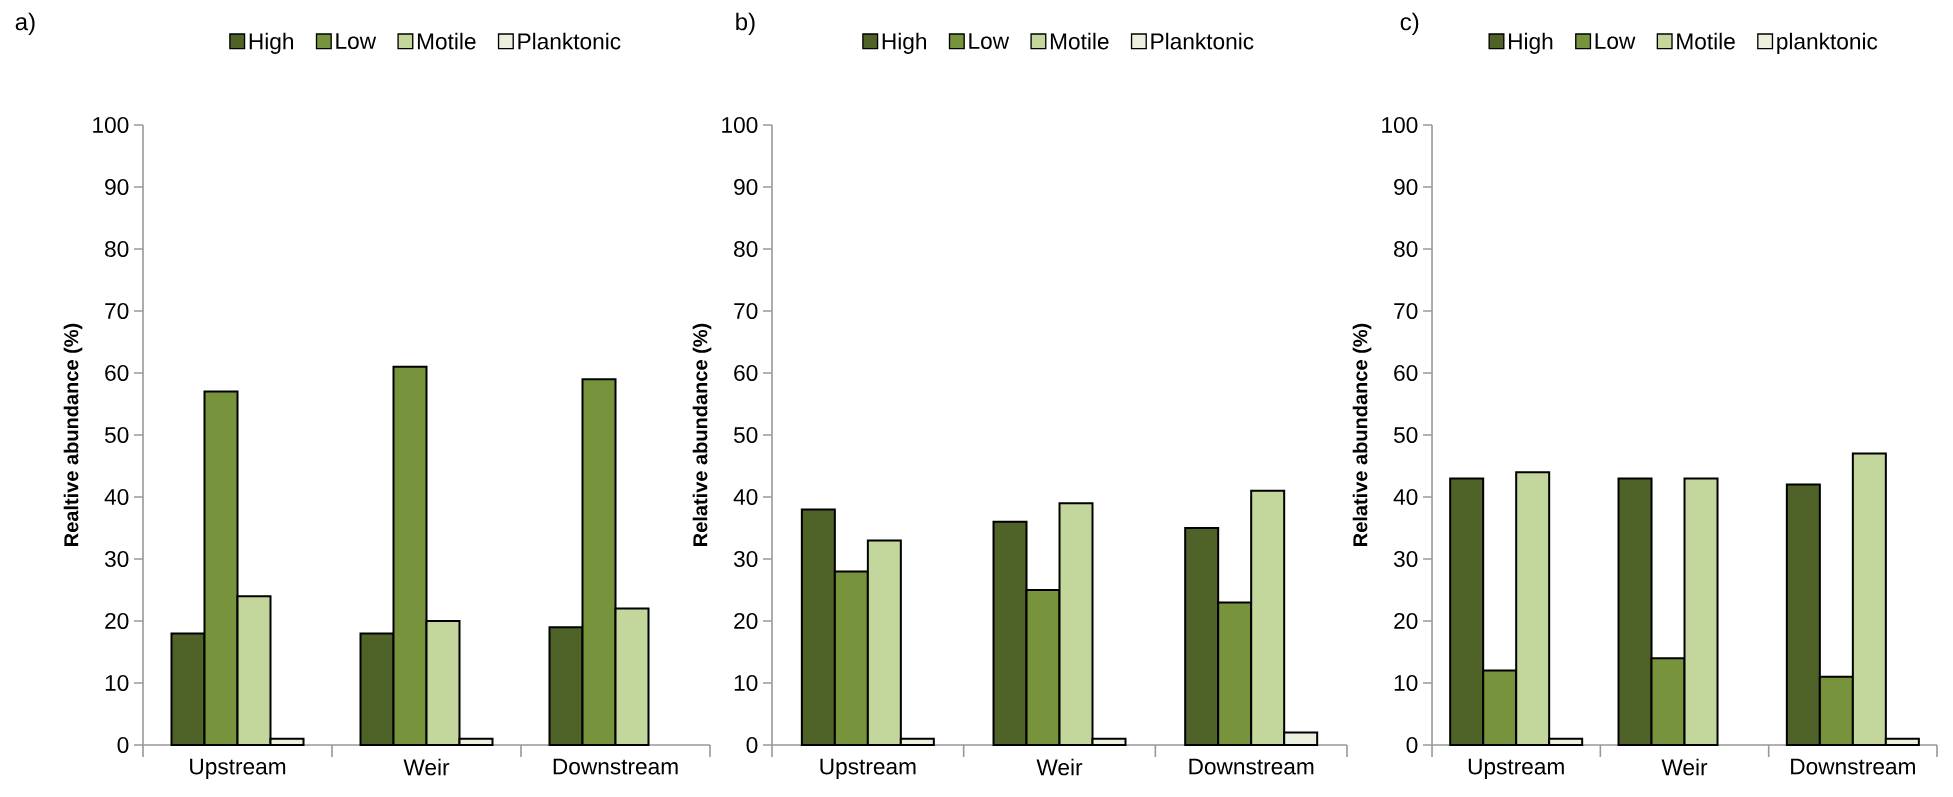 Image resolution: width=1953 pixels, height=797 pixels. What do you see at coordinates (73, 434) in the screenshot?
I see `y-axis-title: Realtive abundance (%)` at bounding box center [73, 434].